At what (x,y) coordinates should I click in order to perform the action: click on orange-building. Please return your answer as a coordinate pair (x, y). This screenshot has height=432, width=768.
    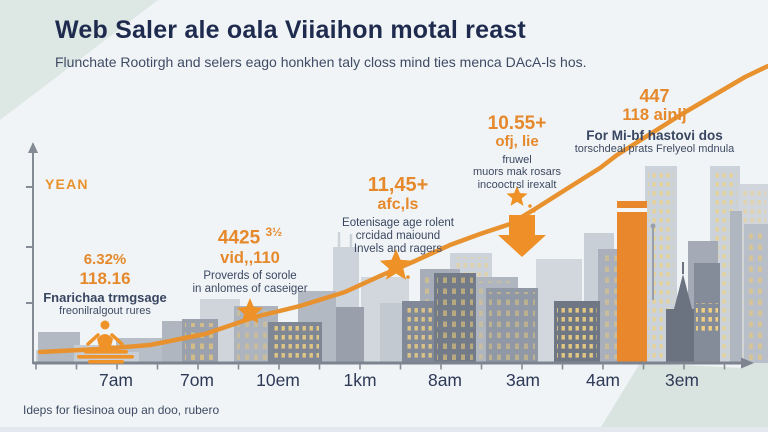
    Looking at the image, I should click on (632, 282).